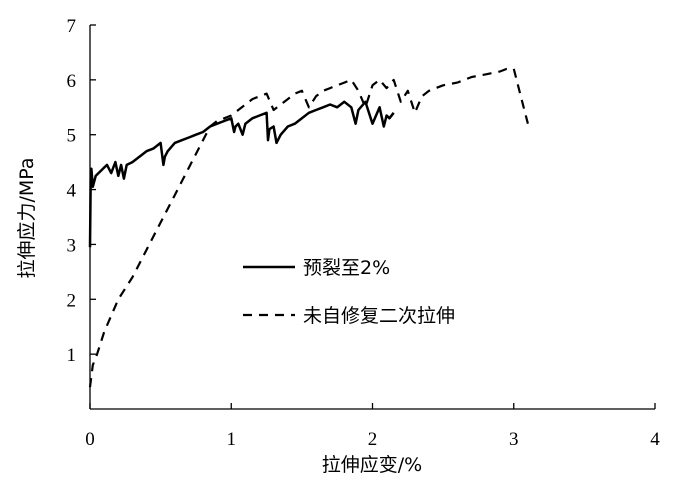 Image resolution: width=700 pixels, height=487 pixels. Describe the element at coordinates (72, 300) in the screenshot. I see `y-tick-label: 2` at that location.